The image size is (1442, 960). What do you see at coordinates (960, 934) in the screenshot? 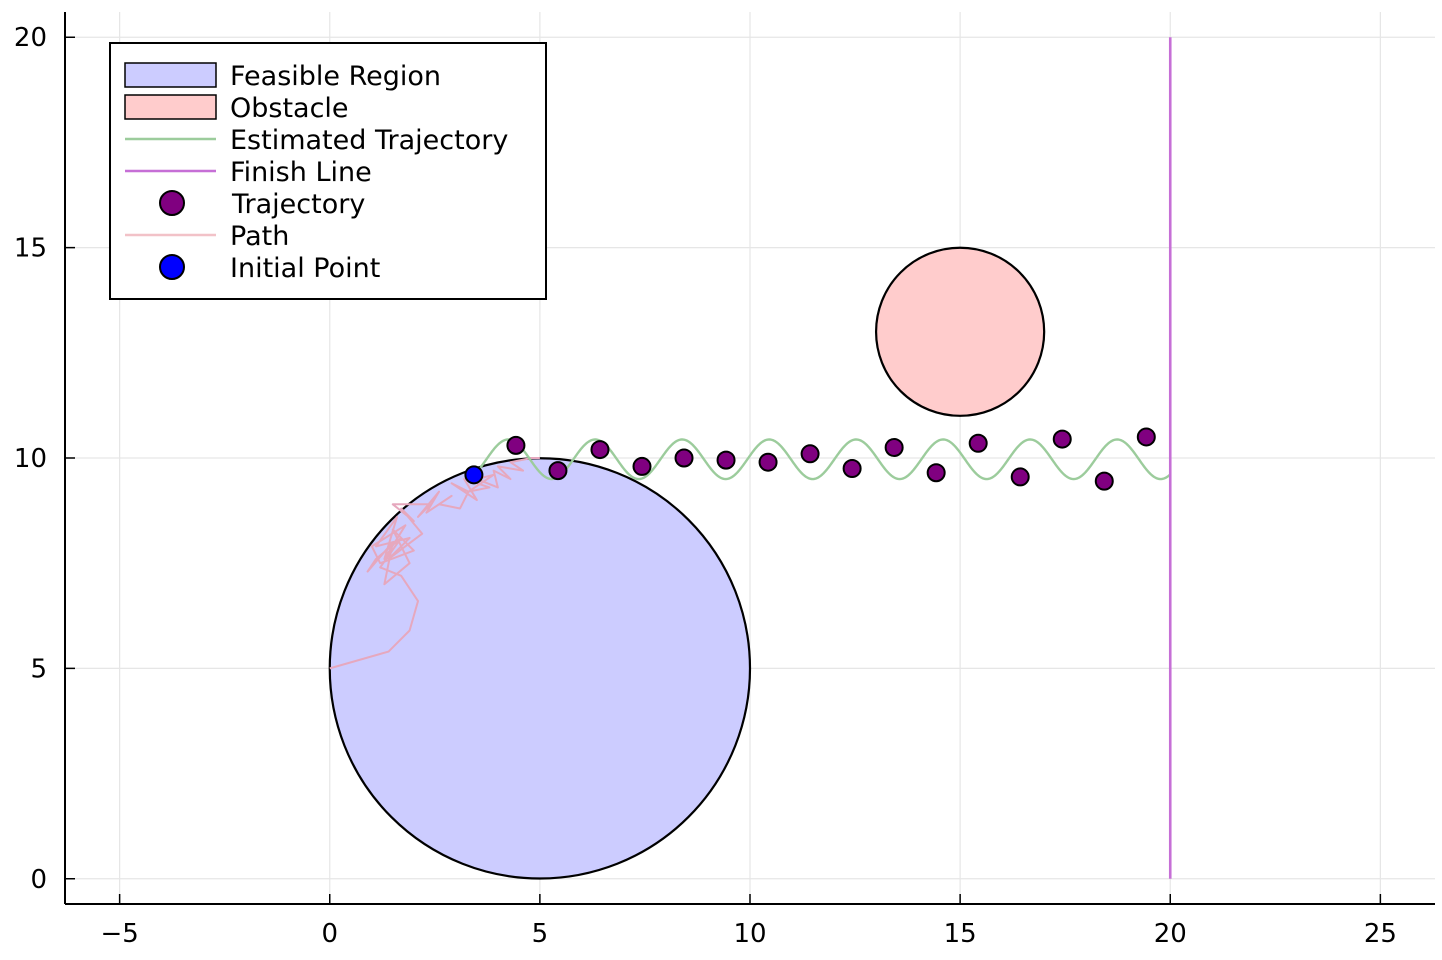
I see `x-tick-label: 15` at bounding box center [960, 934].